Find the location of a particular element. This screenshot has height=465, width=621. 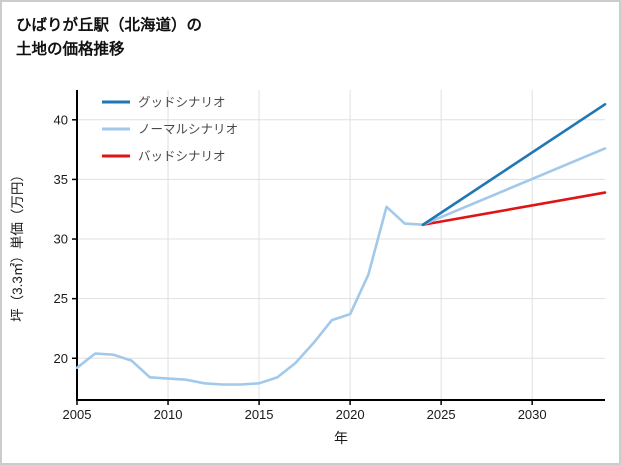

x-tick-label: 2030 is located at coordinates (532, 414).